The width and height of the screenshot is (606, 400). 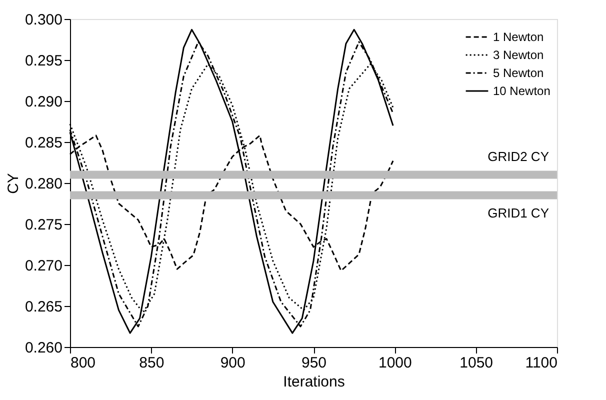 What do you see at coordinates (519, 156) in the screenshot?
I see `ref-line-label: GRID2 CY` at bounding box center [519, 156].